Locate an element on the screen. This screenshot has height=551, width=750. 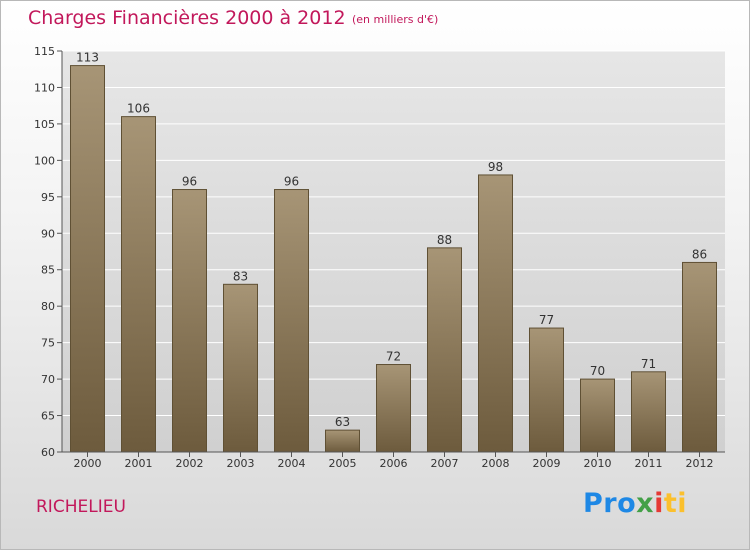
chart-subtitle: (en milliers d'€) is located at coordinates (395, 19).